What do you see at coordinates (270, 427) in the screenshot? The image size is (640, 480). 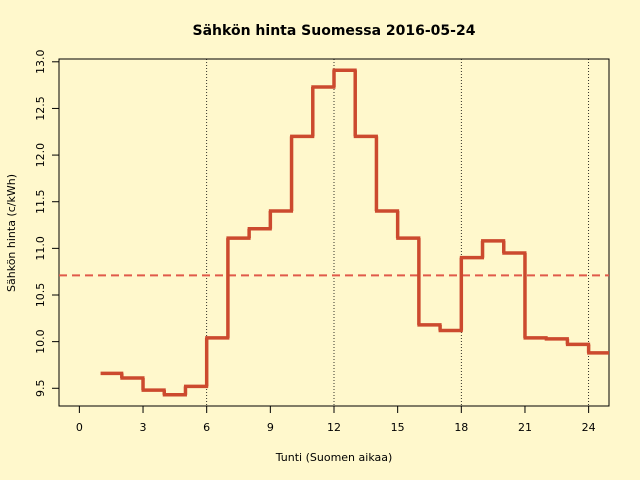 I see `x-tick-label: 9` at bounding box center [270, 427].